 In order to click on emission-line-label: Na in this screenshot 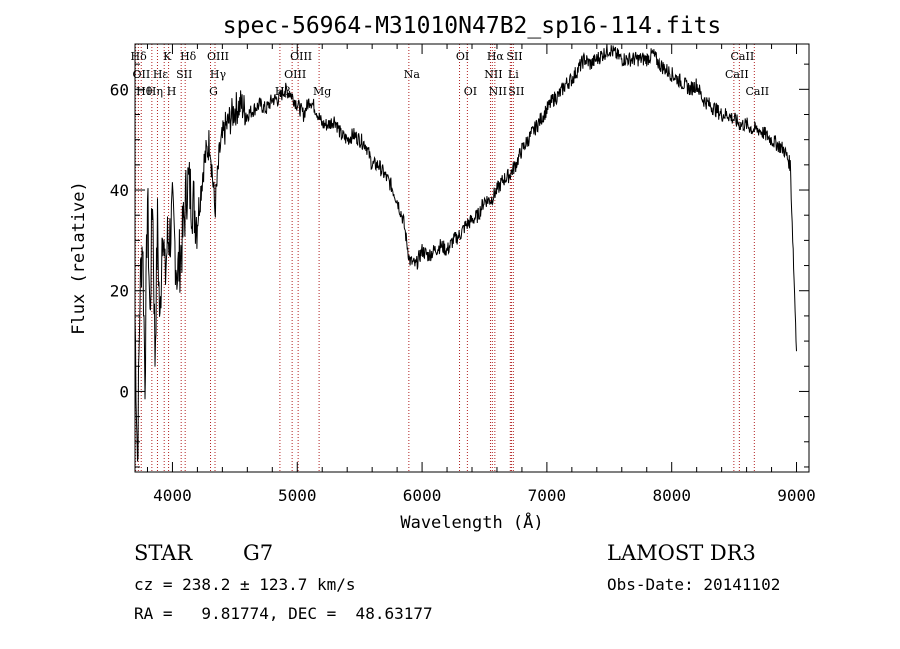, I will do `click(412, 74)`.